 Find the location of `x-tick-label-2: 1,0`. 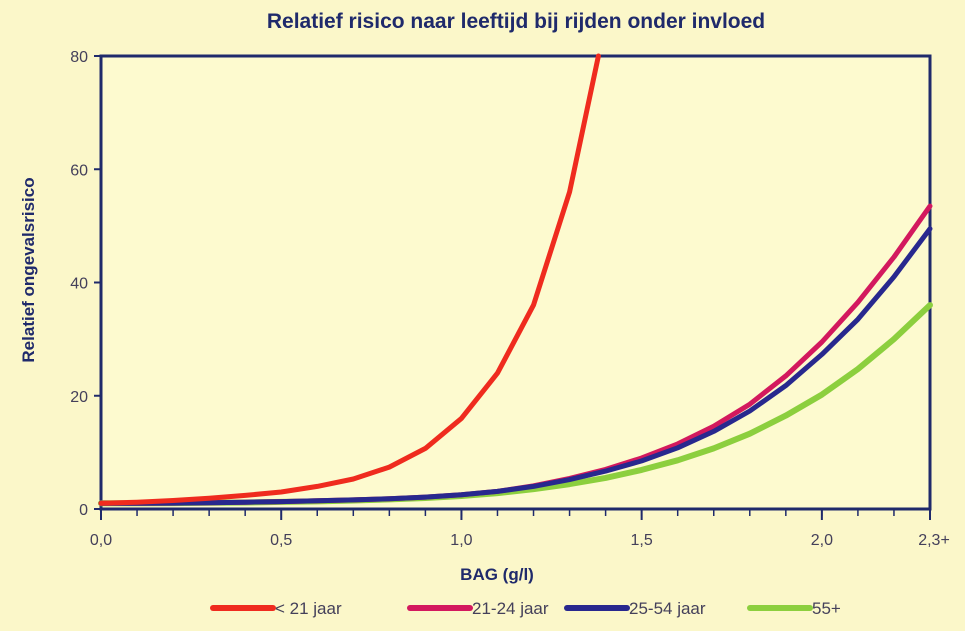

x-tick-label-2: 1,0 is located at coordinates (461, 540).